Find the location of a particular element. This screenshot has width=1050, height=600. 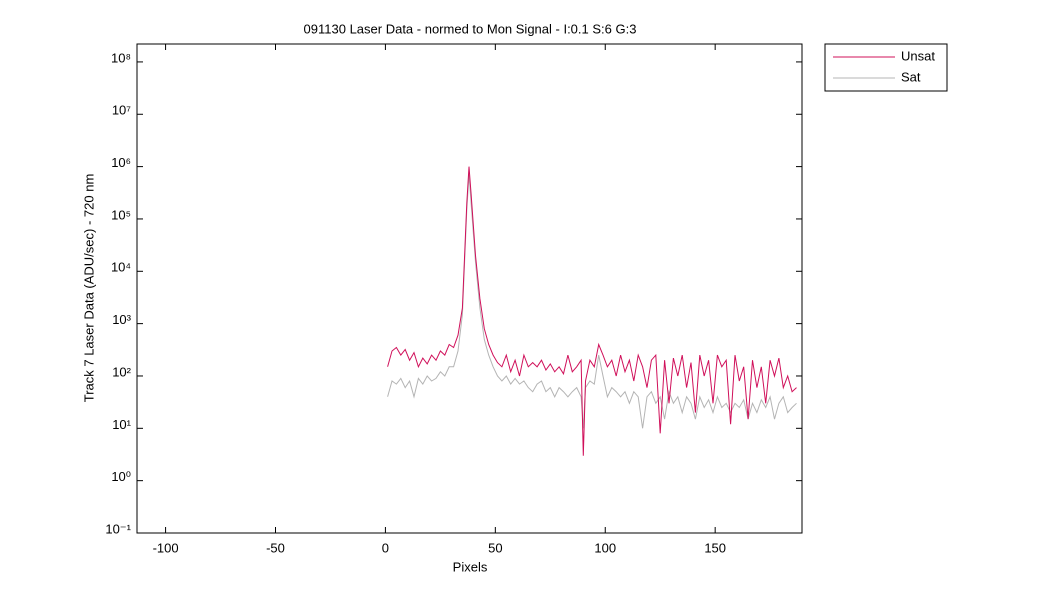

x-tick-label: 100 is located at coordinates (605, 547).